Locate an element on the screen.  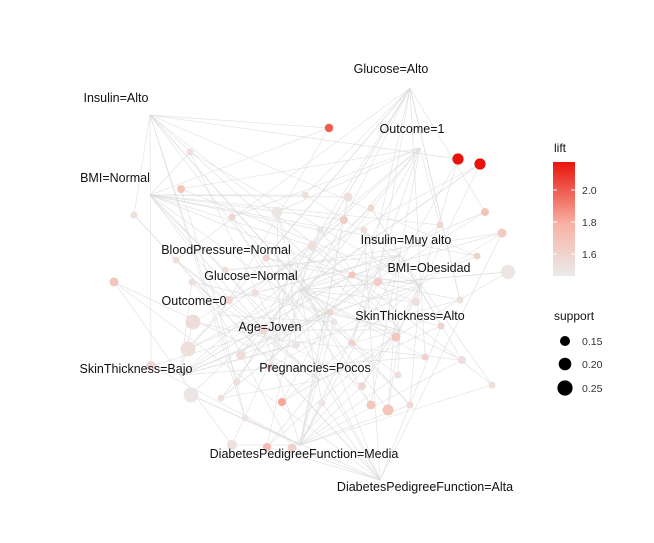
support-legend-title: support is located at coordinates (574, 316).